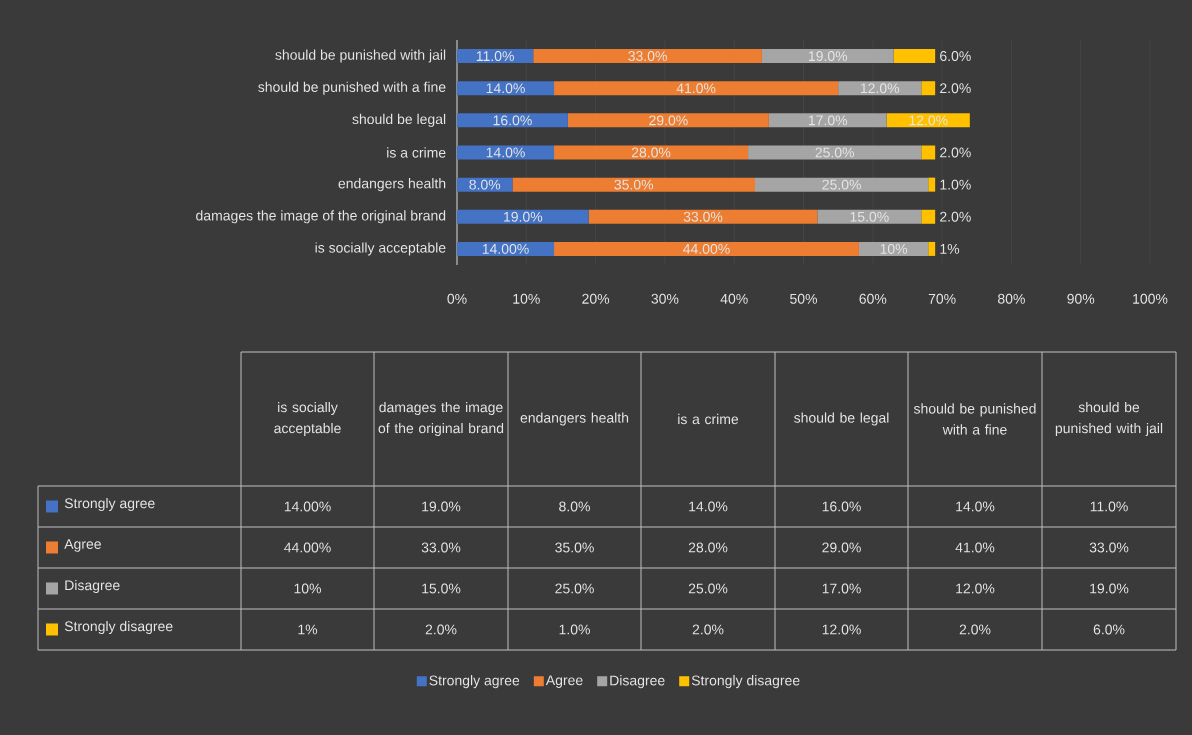  I want to click on data-label: 16.0%, so click(512, 120).